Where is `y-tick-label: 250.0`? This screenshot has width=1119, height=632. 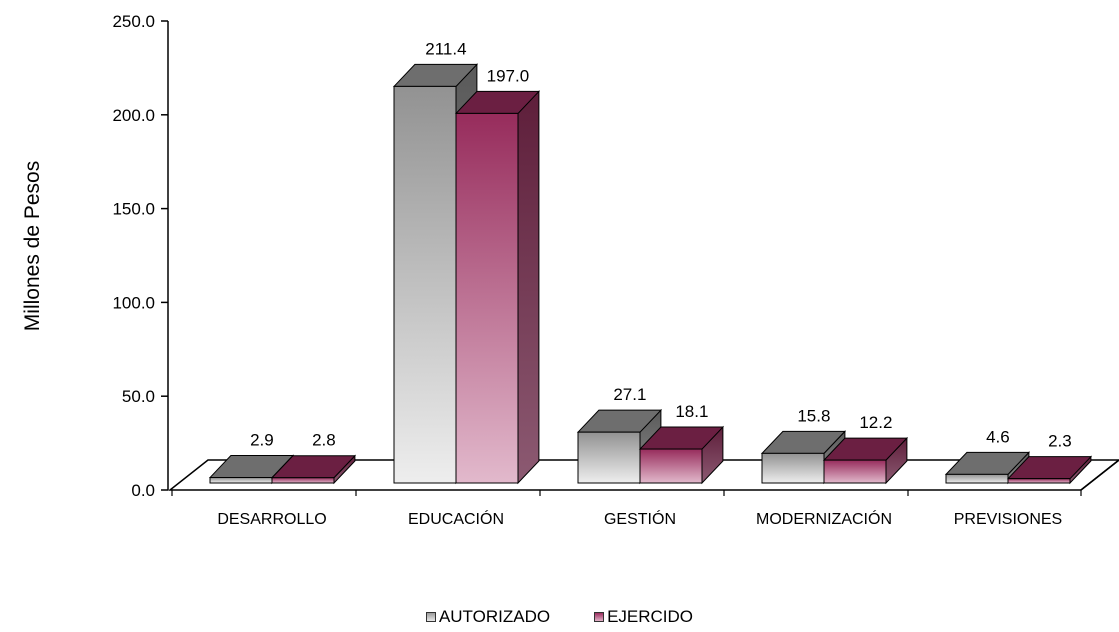
y-tick-label: 250.0 is located at coordinates (133, 21).